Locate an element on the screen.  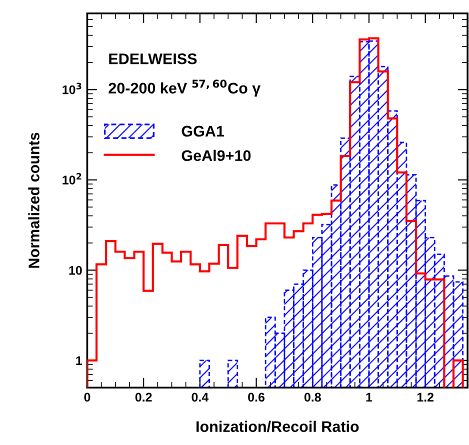
x-tick-label: 0 is located at coordinates (87, 397).